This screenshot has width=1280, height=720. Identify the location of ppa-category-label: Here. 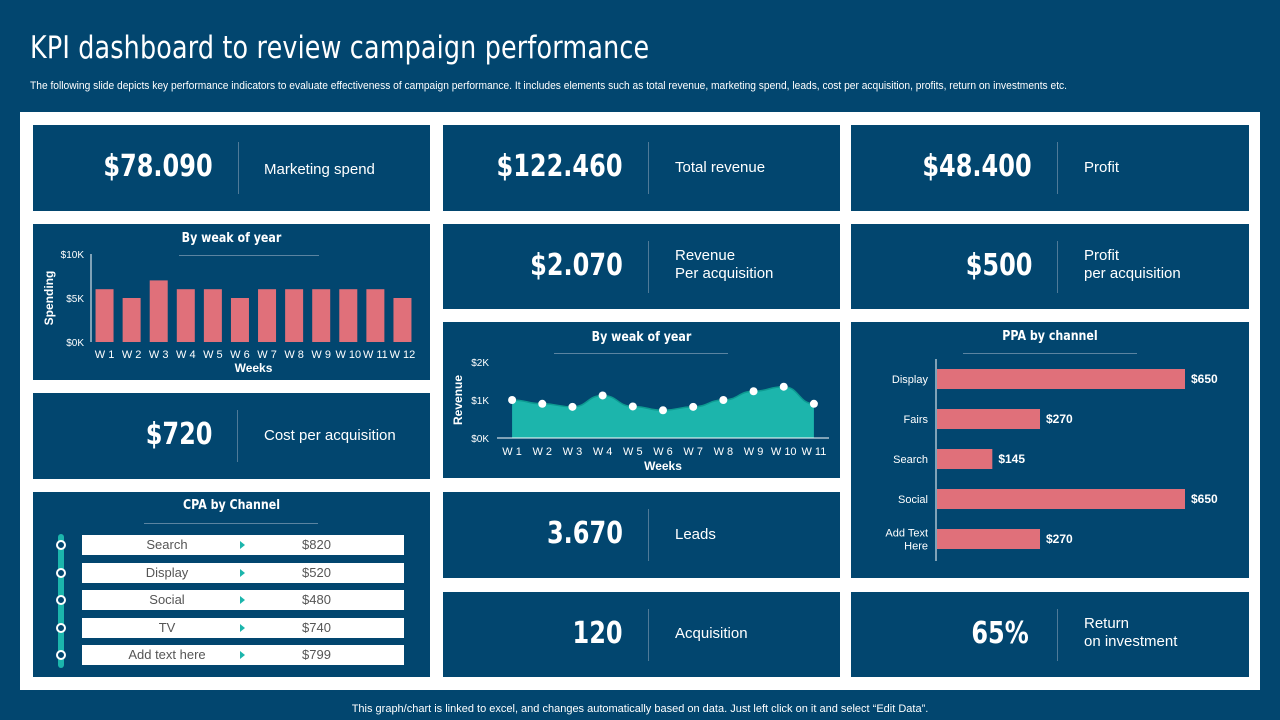
(916, 547).